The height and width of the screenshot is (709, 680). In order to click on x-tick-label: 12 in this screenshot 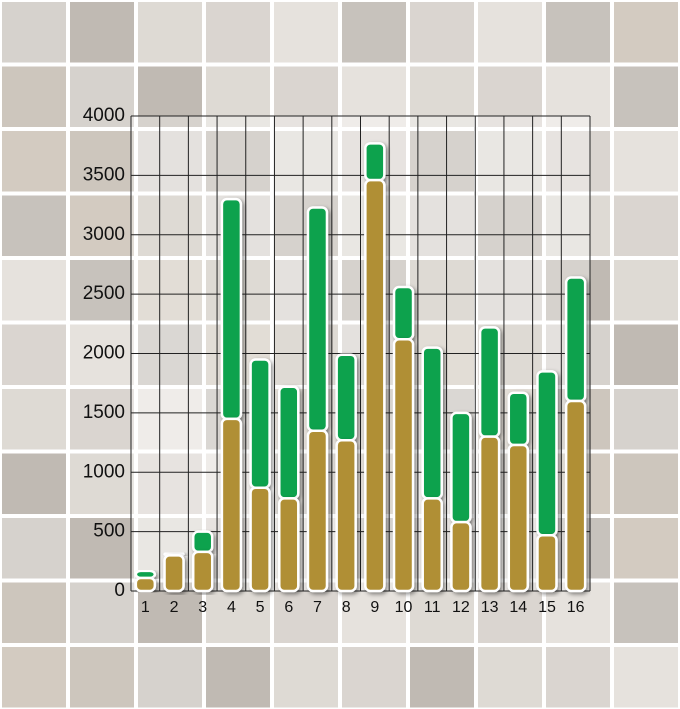, I will do `click(461, 607)`.